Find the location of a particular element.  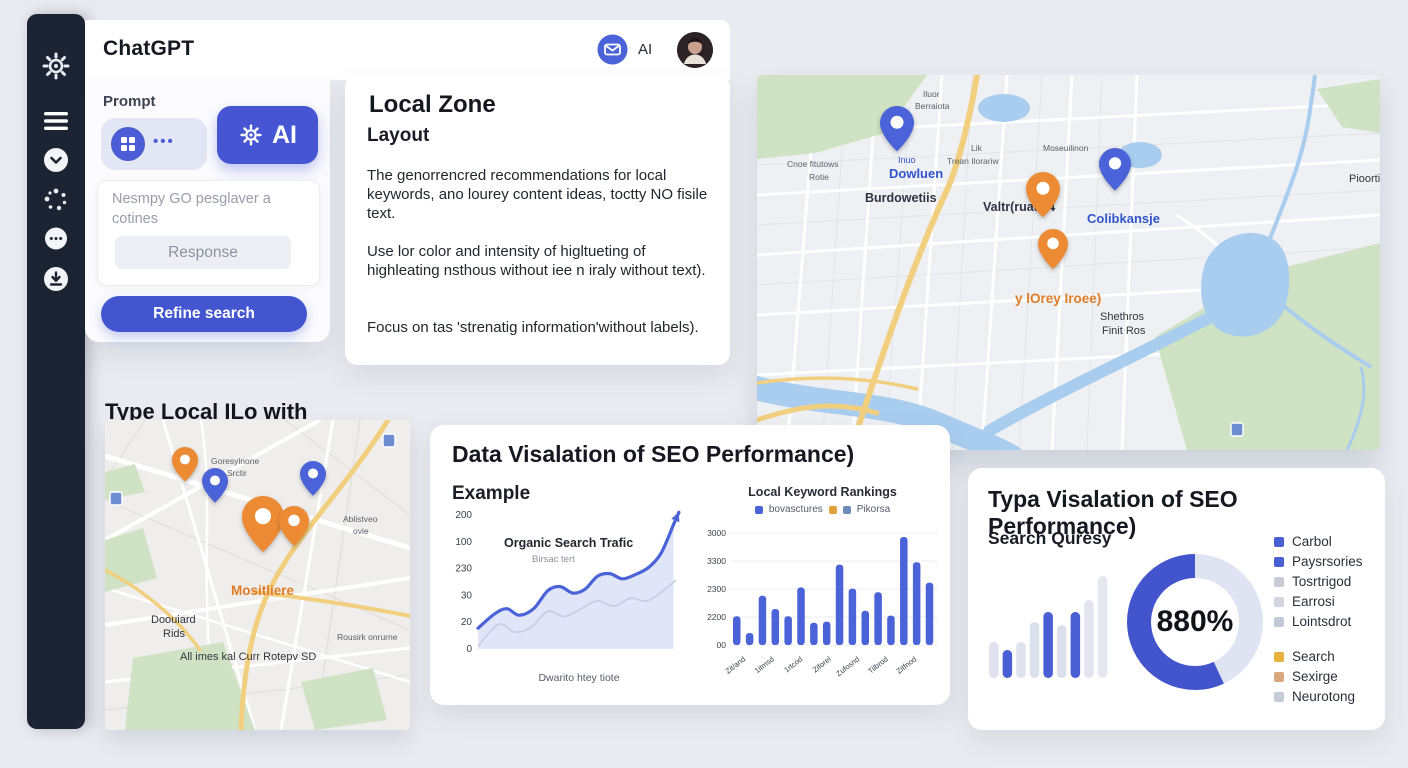

svg-text: Dwarito htey tiote is located at coordinates (578, 678).